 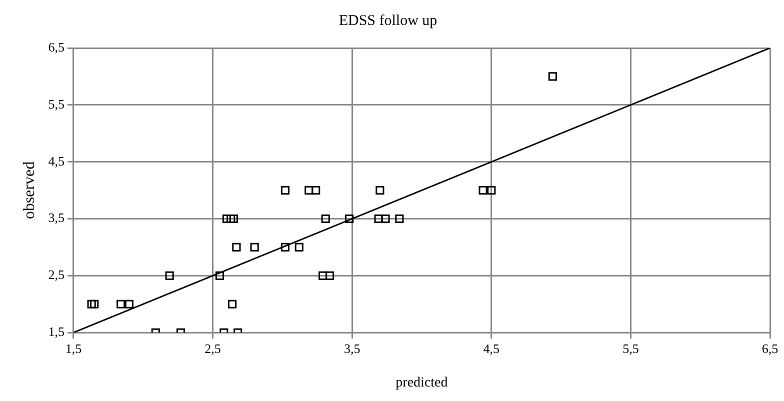 I want to click on x-tick-label: 6,5, so click(x=770, y=348).